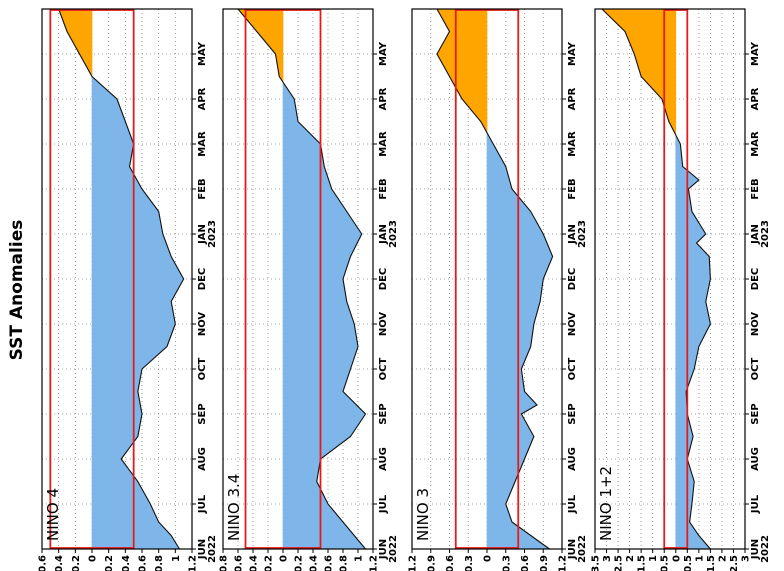  What do you see at coordinates (202, 53) in the screenshot?
I see `month-label-may: MAY` at bounding box center [202, 53].